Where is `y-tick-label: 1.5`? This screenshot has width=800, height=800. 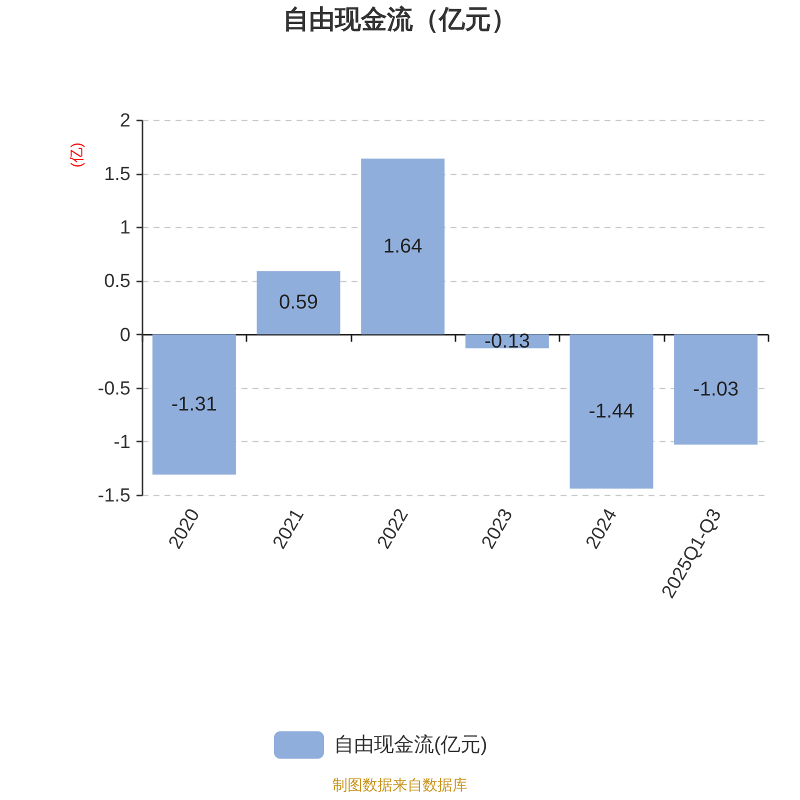
y-tick-label: 1.5 is located at coordinates (117, 175).